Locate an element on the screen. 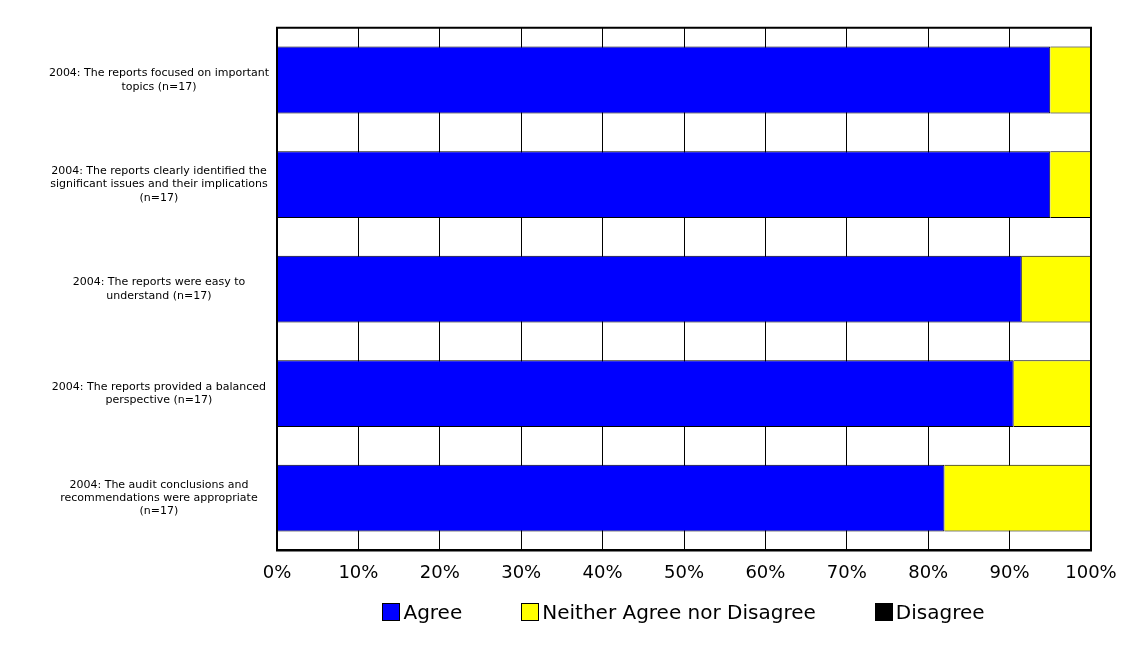 Image resolution: width=1131 pixels, height=649 pixels. x-tick-label: 60% is located at coordinates (765, 571).